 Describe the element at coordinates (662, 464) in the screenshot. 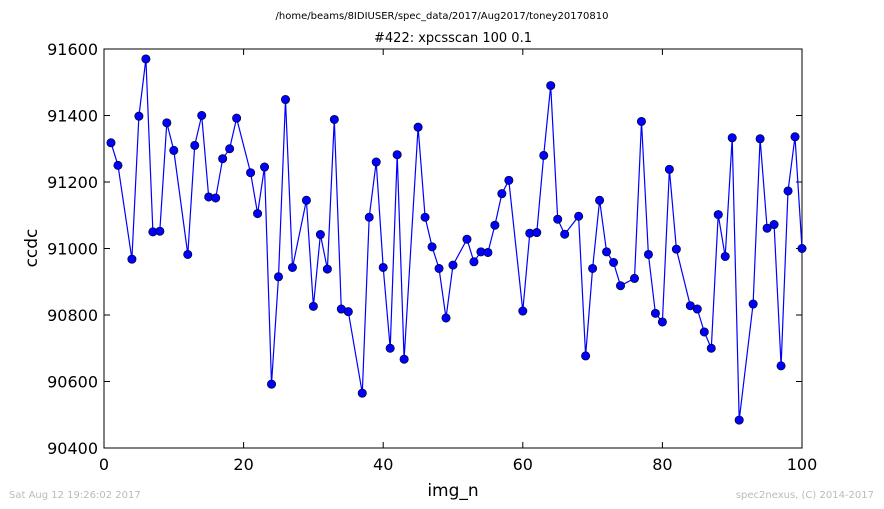

I see `x-tick-label: 80` at that location.